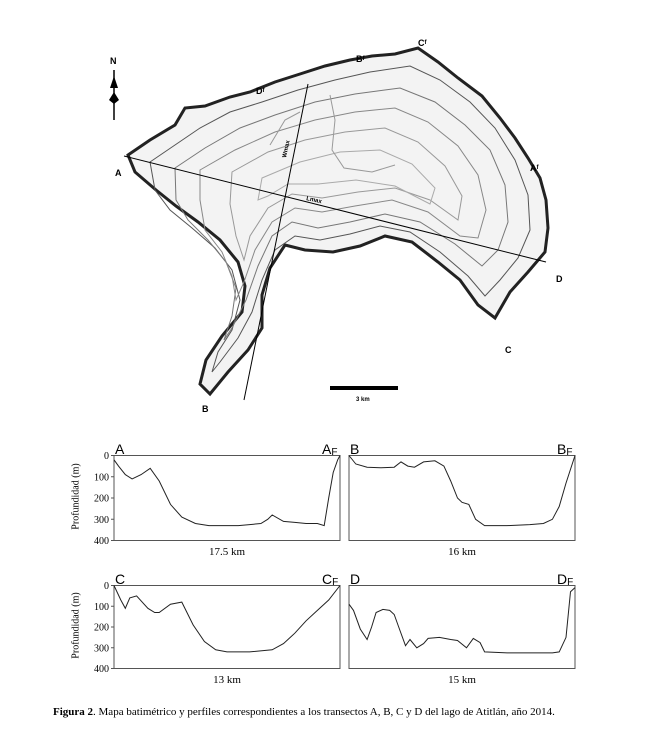 The height and width of the screenshot is (747, 666). Describe the element at coordinates (260, 91) in the screenshot. I see `transect-label-df: Dᶠ` at that location.